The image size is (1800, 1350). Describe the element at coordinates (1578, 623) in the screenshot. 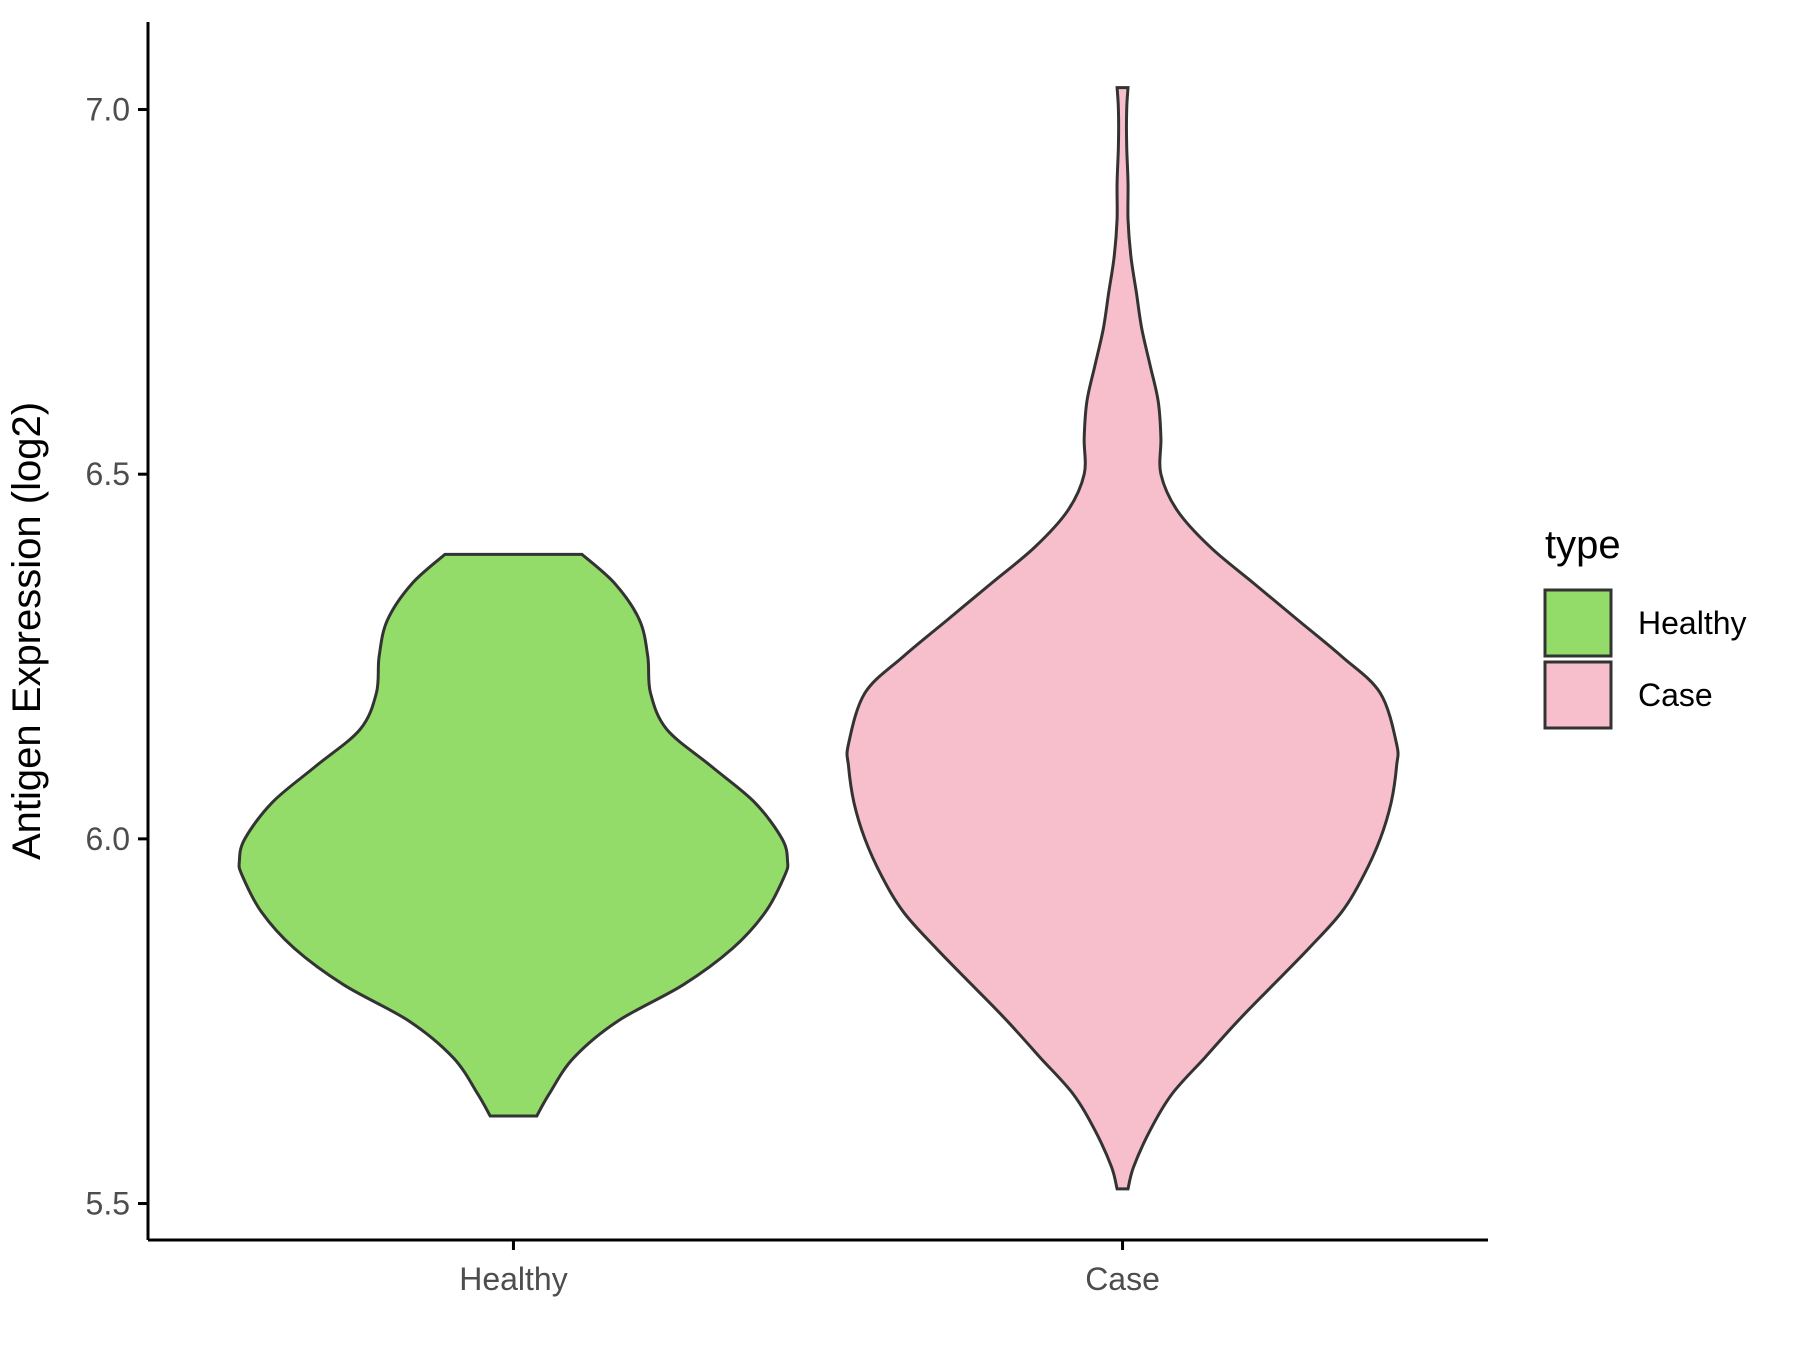

I see `legend-key-healthy` at that location.